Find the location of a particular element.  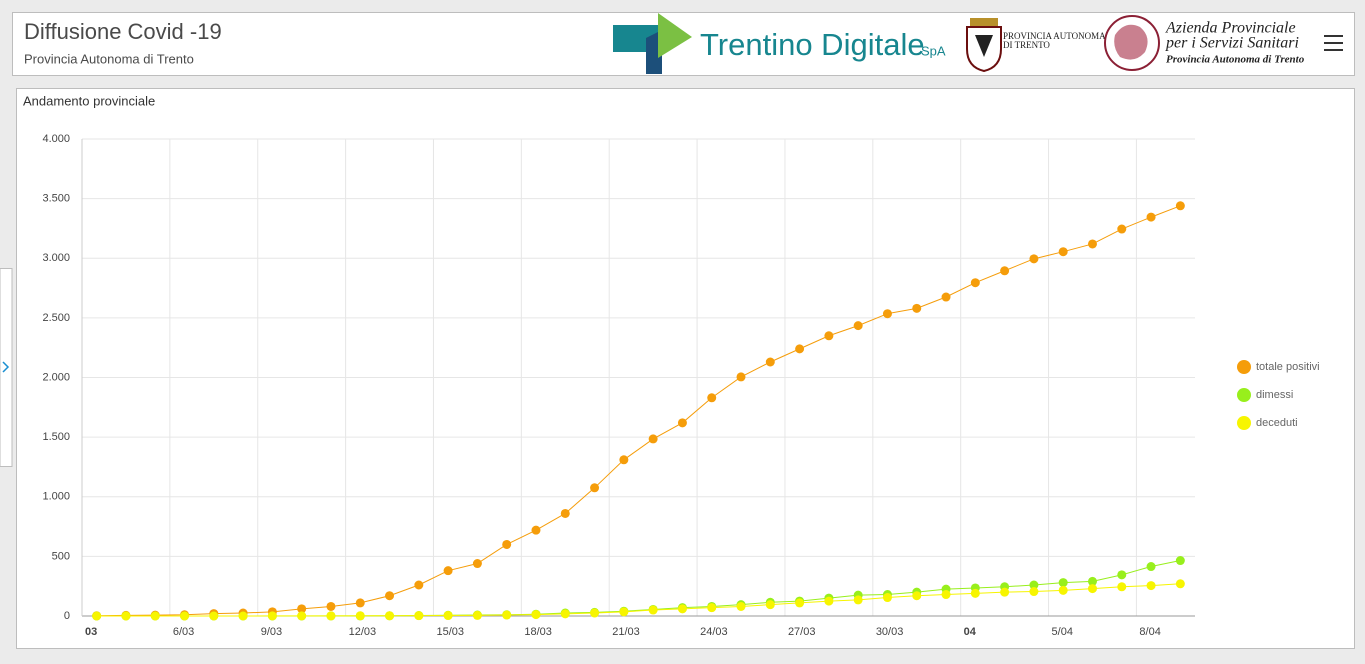

y-tick-label: 0 is located at coordinates (67, 616).